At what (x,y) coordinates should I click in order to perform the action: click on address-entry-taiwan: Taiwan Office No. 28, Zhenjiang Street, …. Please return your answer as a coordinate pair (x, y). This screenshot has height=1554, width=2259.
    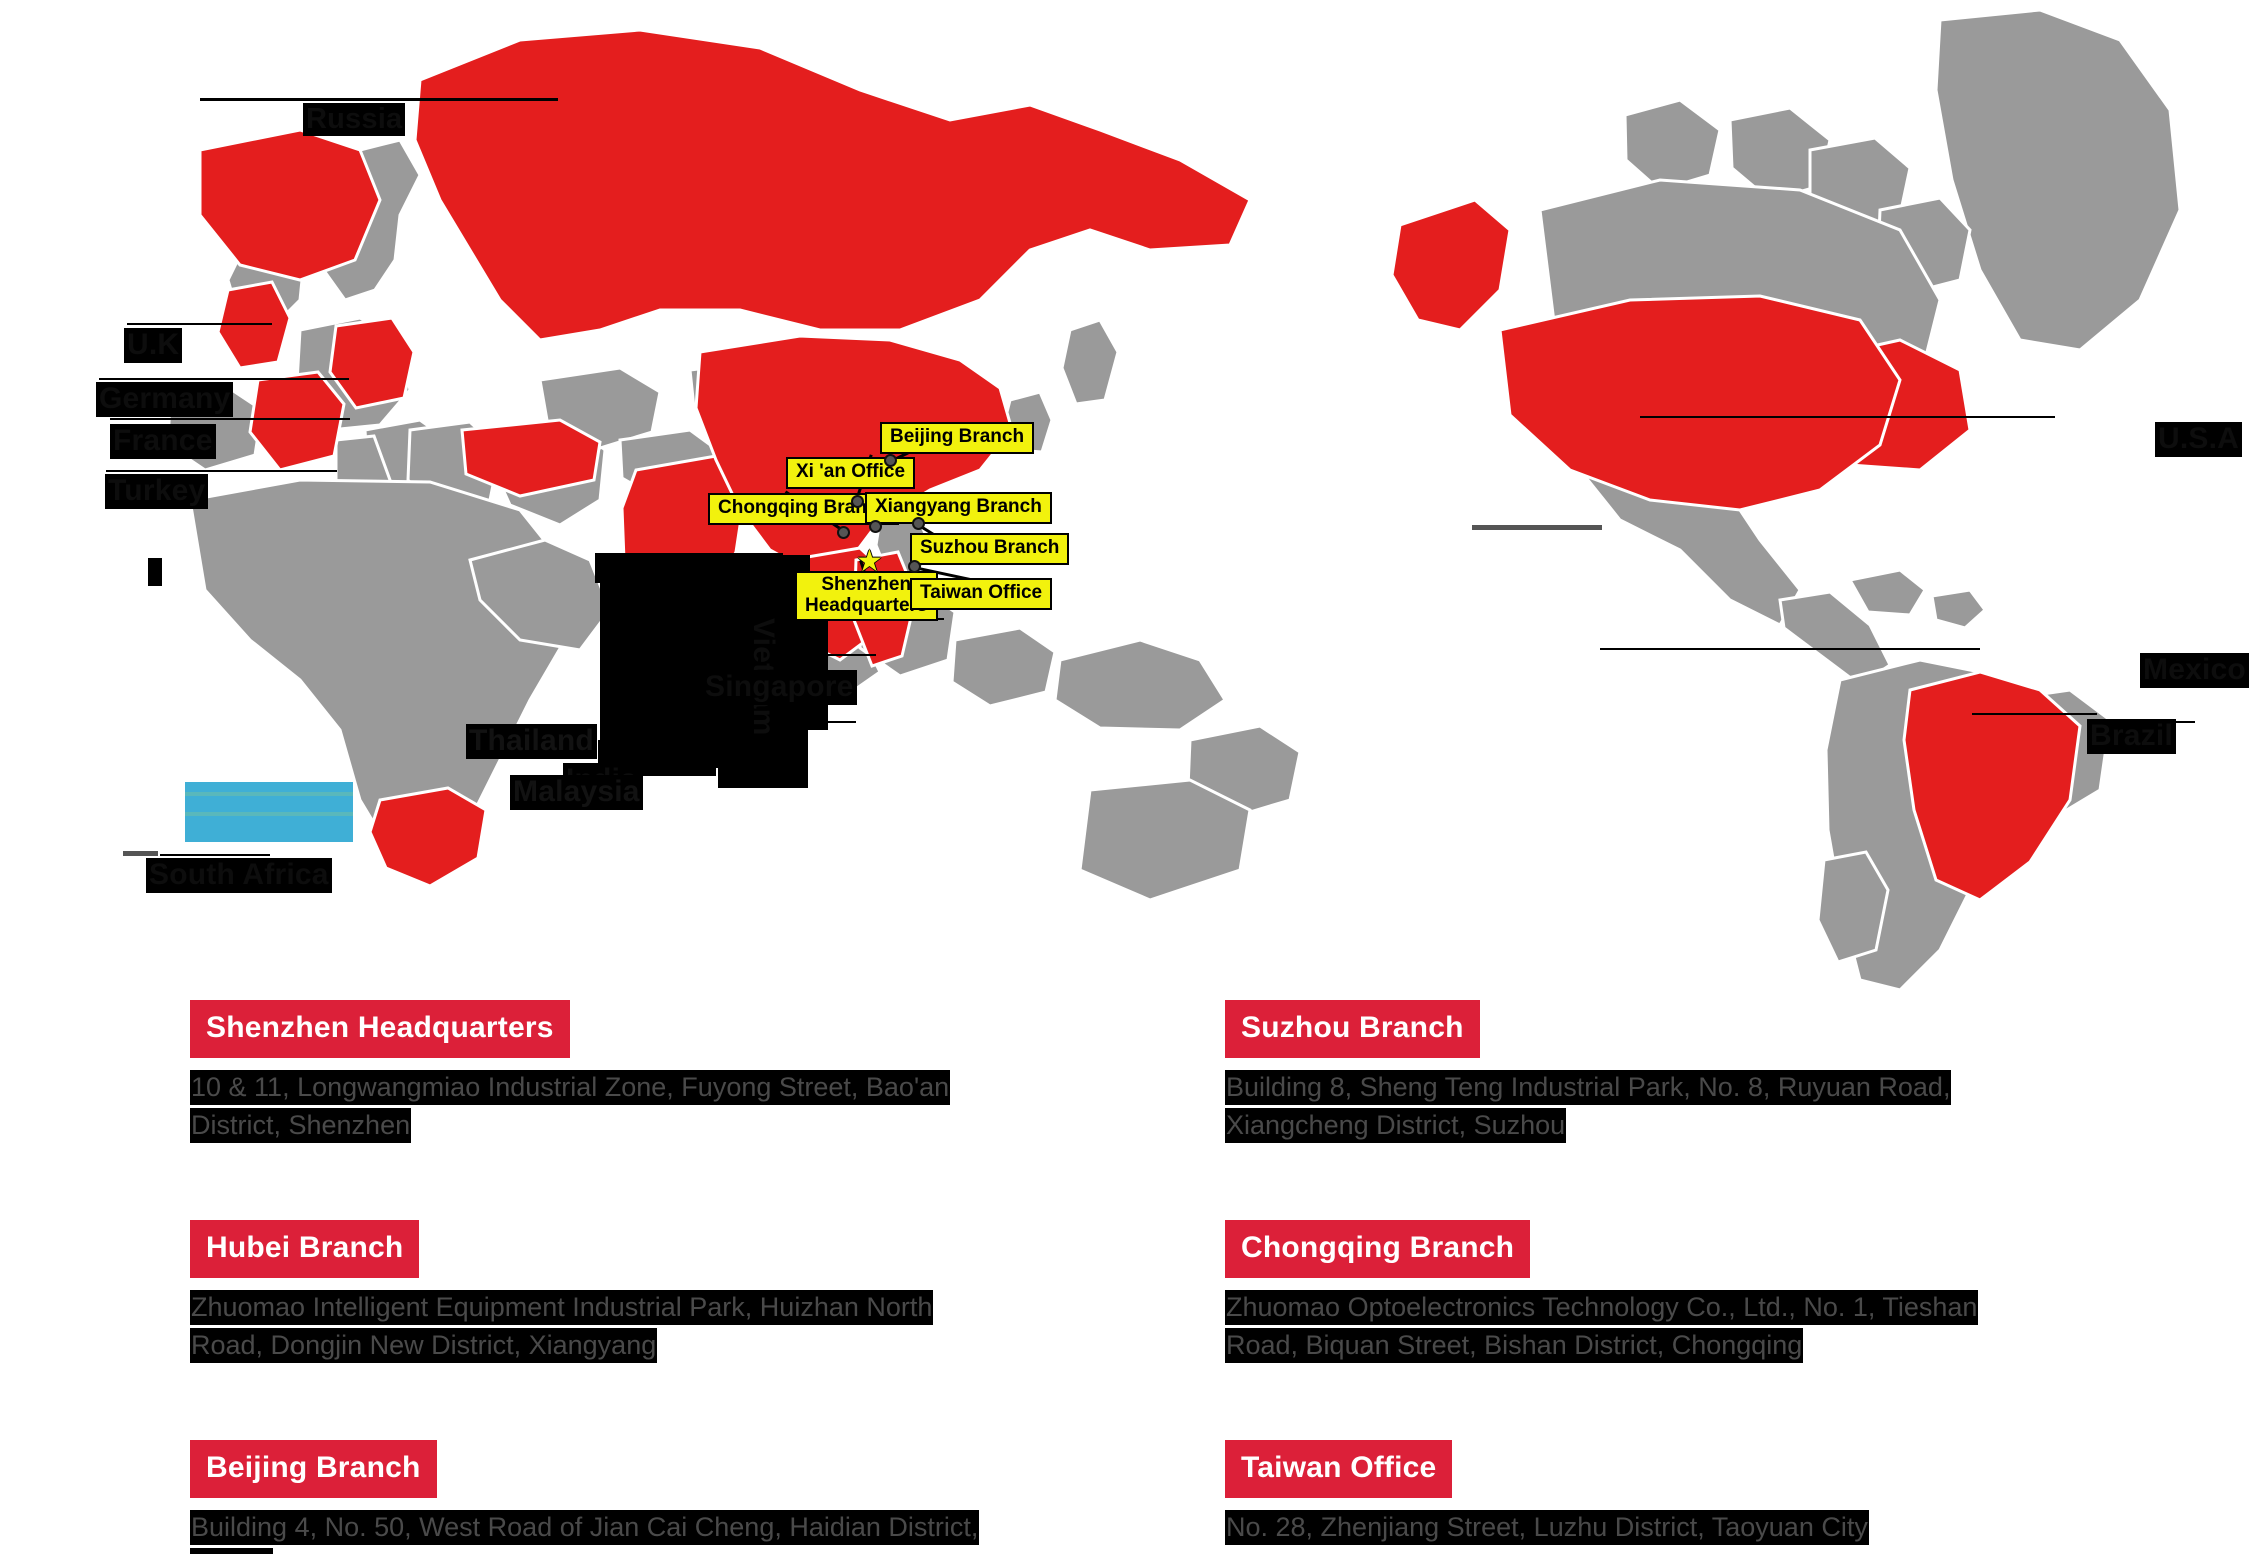
    Looking at the image, I should click on (1725, 1493).